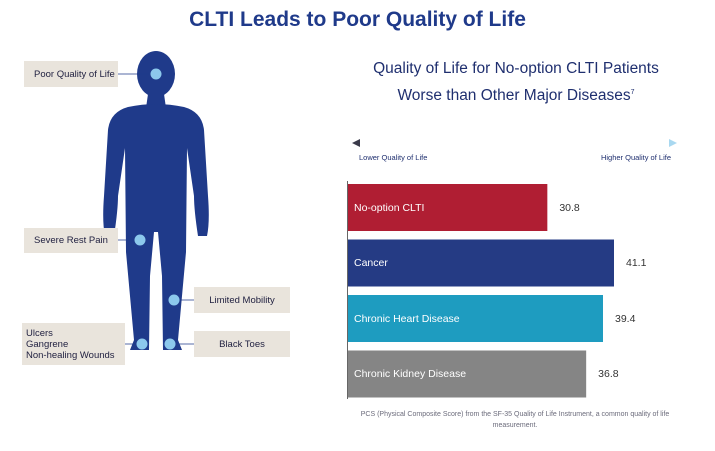 Image resolution: width=715 pixels, height=451 pixels. Describe the element at coordinates (635, 157) in the screenshot. I see `scale-high-label: Higher Quality of Life` at that location.